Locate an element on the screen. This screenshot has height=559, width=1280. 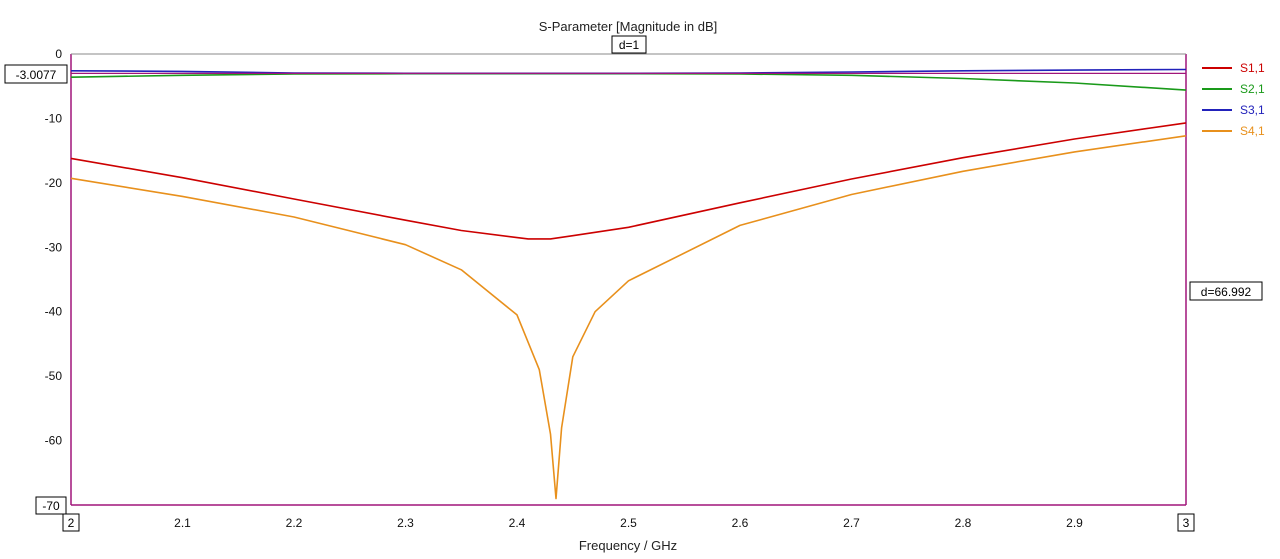
legend: S1,1 S2,1 S3,1 S4,1 is located at coordinates (1233, 99).